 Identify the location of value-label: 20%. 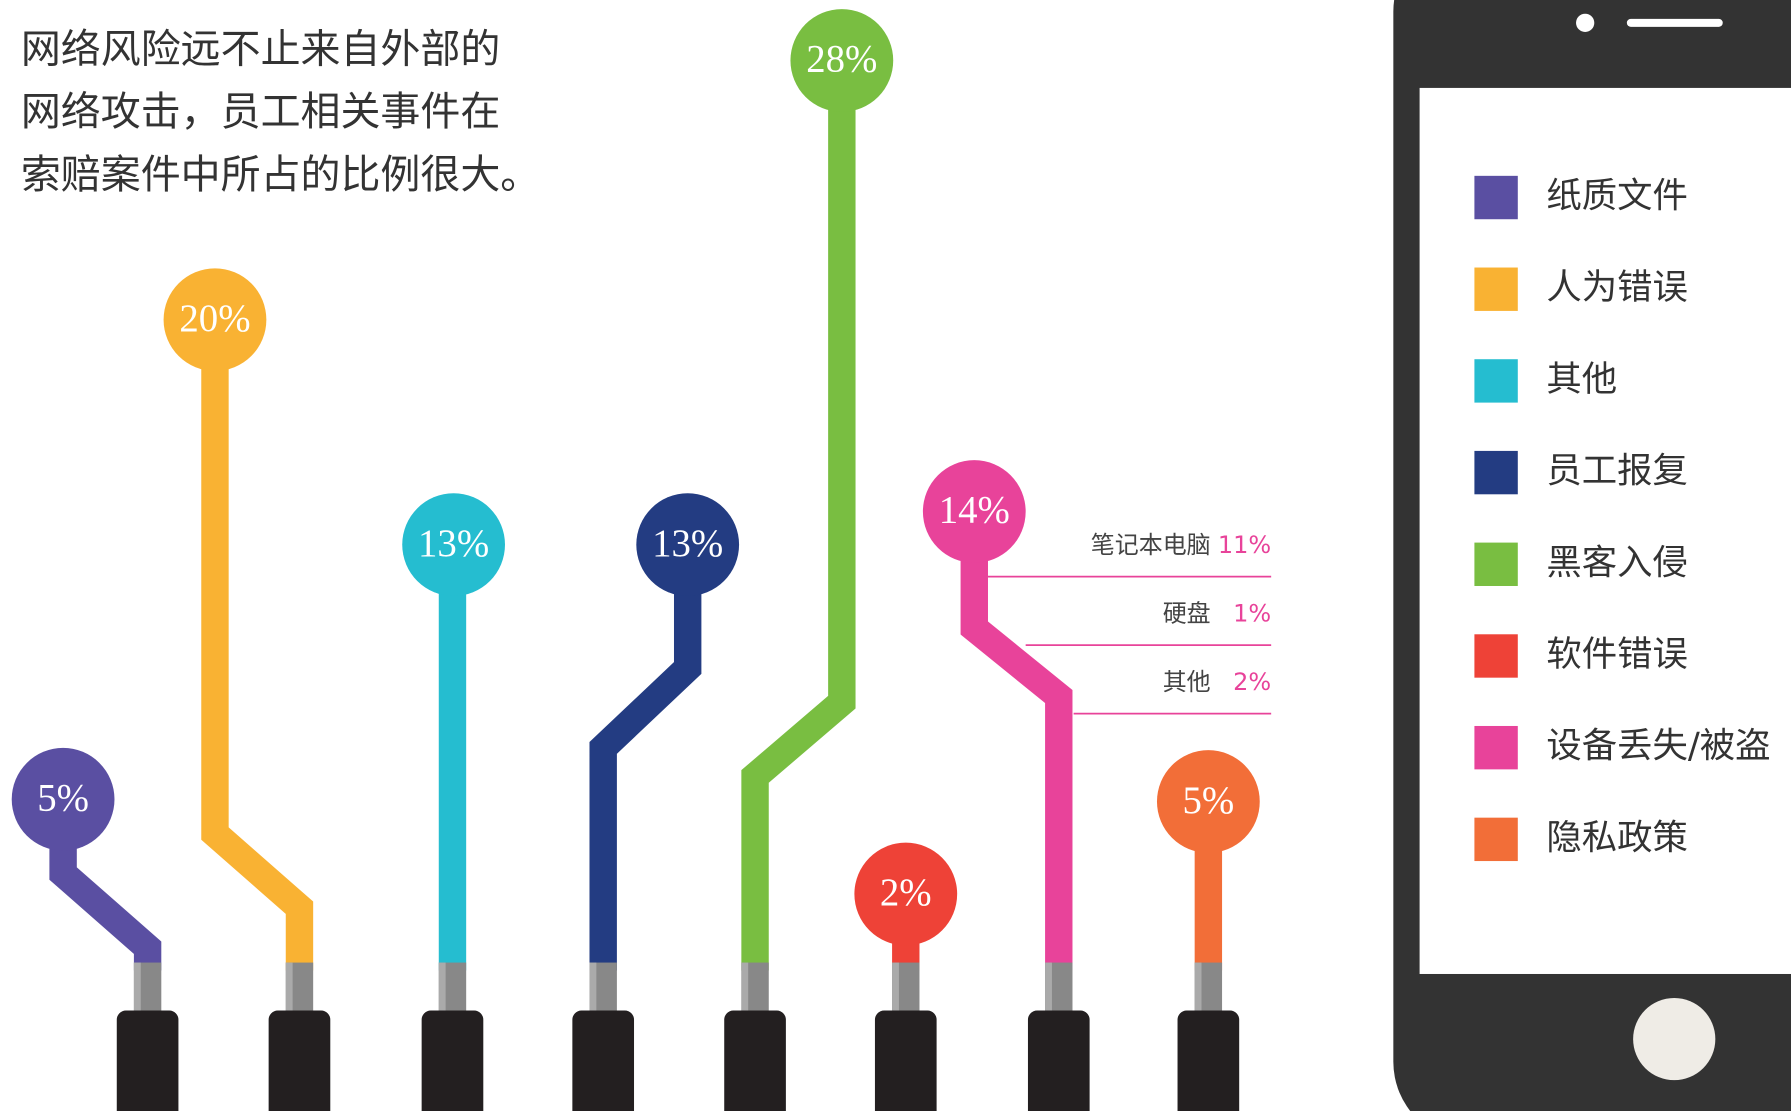
(214, 318).